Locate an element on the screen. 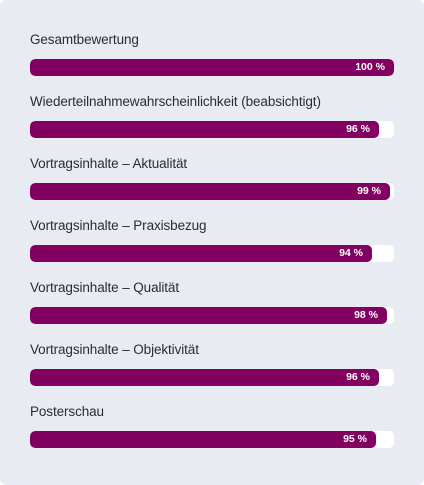 Image resolution: width=424 pixels, height=485 pixels. bar-value-label: 100 % is located at coordinates (370, 67).